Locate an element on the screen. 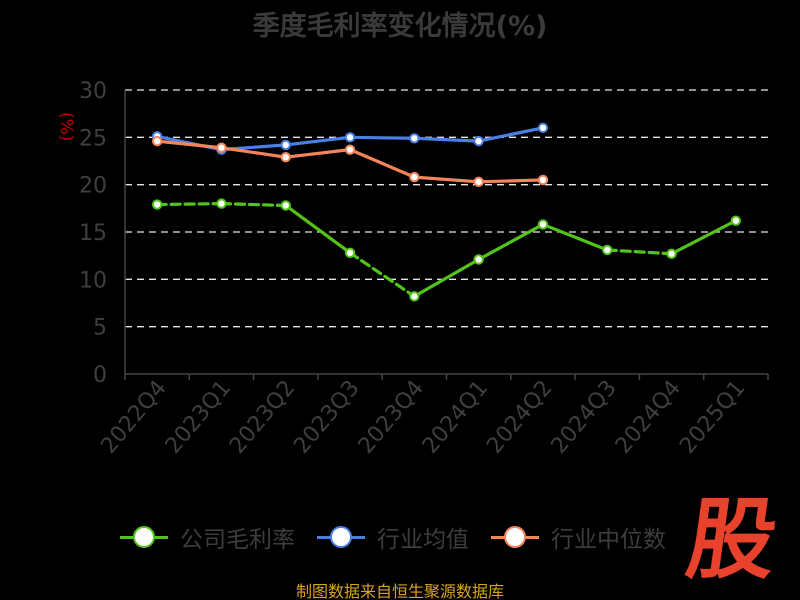 This screenshot has height=600, width=800. chart-title: 季度毛利率变化情况(%) is located at coordinates (400, 26).